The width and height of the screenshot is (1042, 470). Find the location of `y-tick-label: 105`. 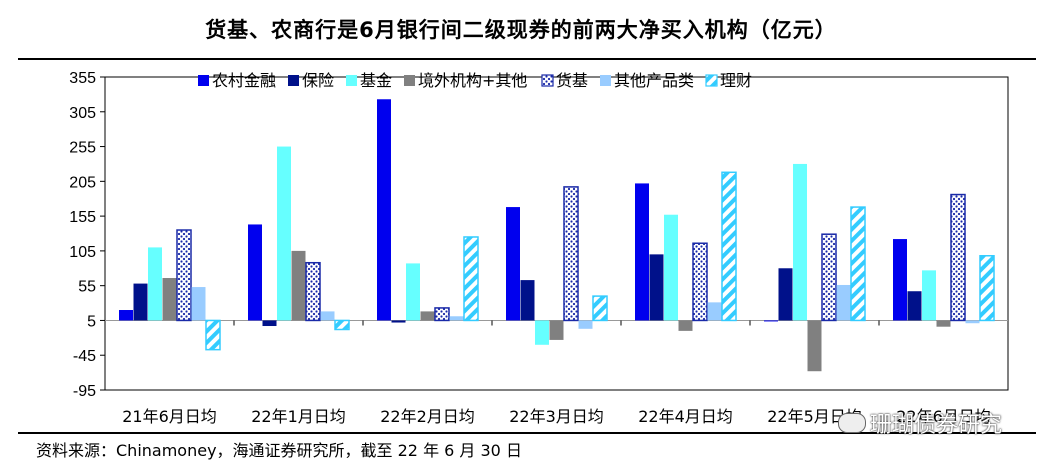

y-tick-label: 105 is located at coordinates (82, 252).